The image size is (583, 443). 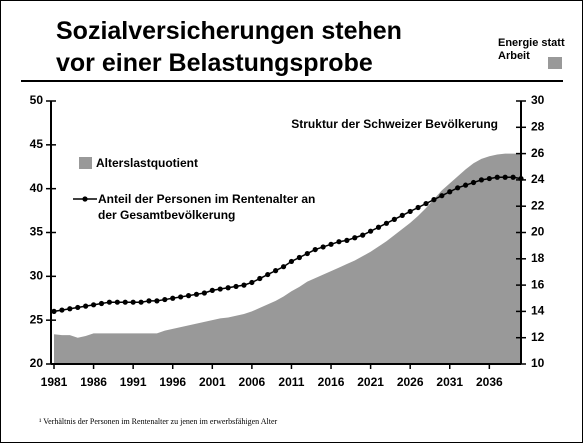 What do you see at coordinates (410, 382) in the screenshot?
I see `x-tick-label: 2026` at bounding box center [410, 382].